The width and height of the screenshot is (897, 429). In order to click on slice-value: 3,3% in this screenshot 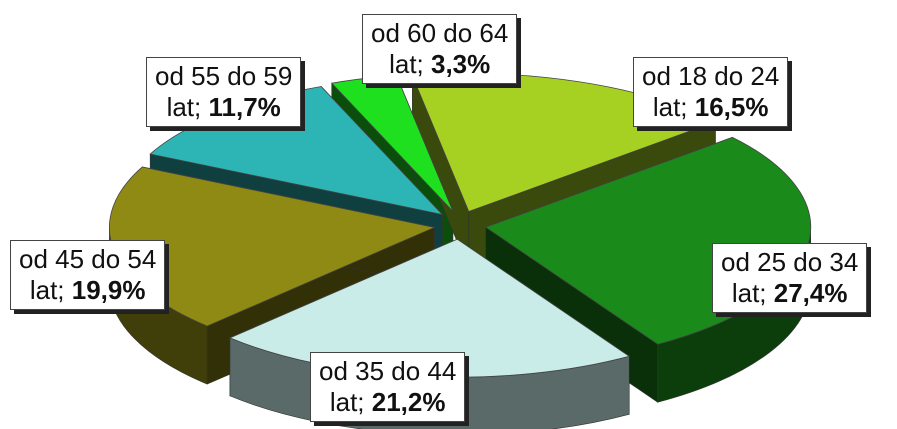, I will do `click(461, 64)`.